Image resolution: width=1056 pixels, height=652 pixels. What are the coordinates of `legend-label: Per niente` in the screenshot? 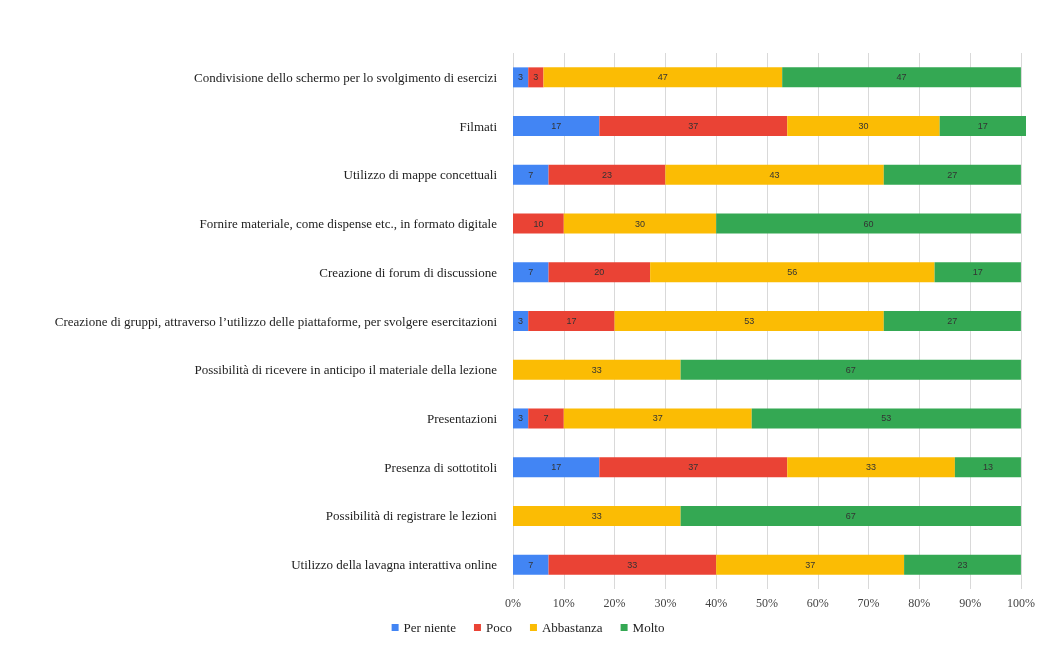 It's located at (430, 627).